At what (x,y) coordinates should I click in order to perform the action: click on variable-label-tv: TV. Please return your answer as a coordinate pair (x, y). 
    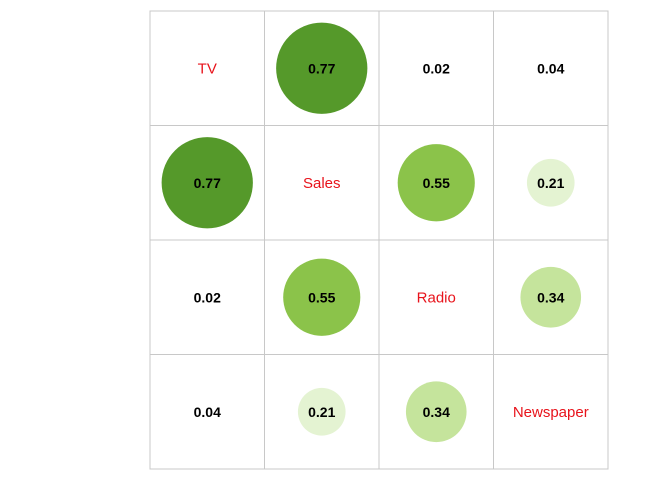
    Looking at the image, I should click on (207, 68).